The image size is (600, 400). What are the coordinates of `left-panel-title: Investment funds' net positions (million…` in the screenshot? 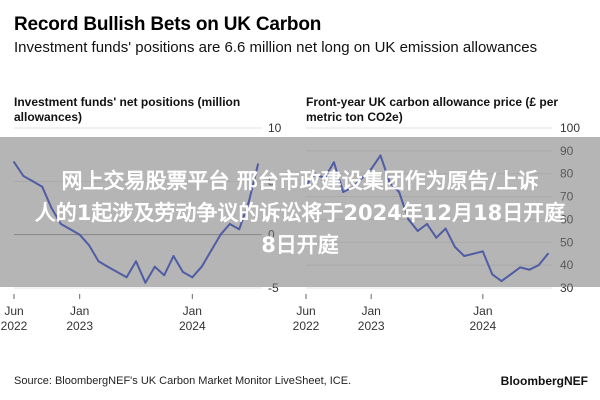 It's located at (127, 109).